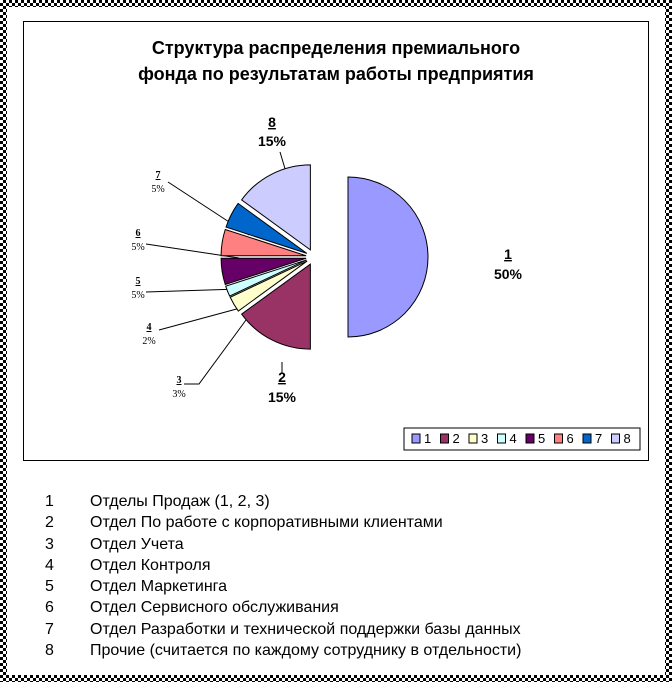 Image resolution: width=672 pixels, height=682 pixels. I want to click on department-item: 6 Отдел Сервисного обслуживания, so click(283, 607).